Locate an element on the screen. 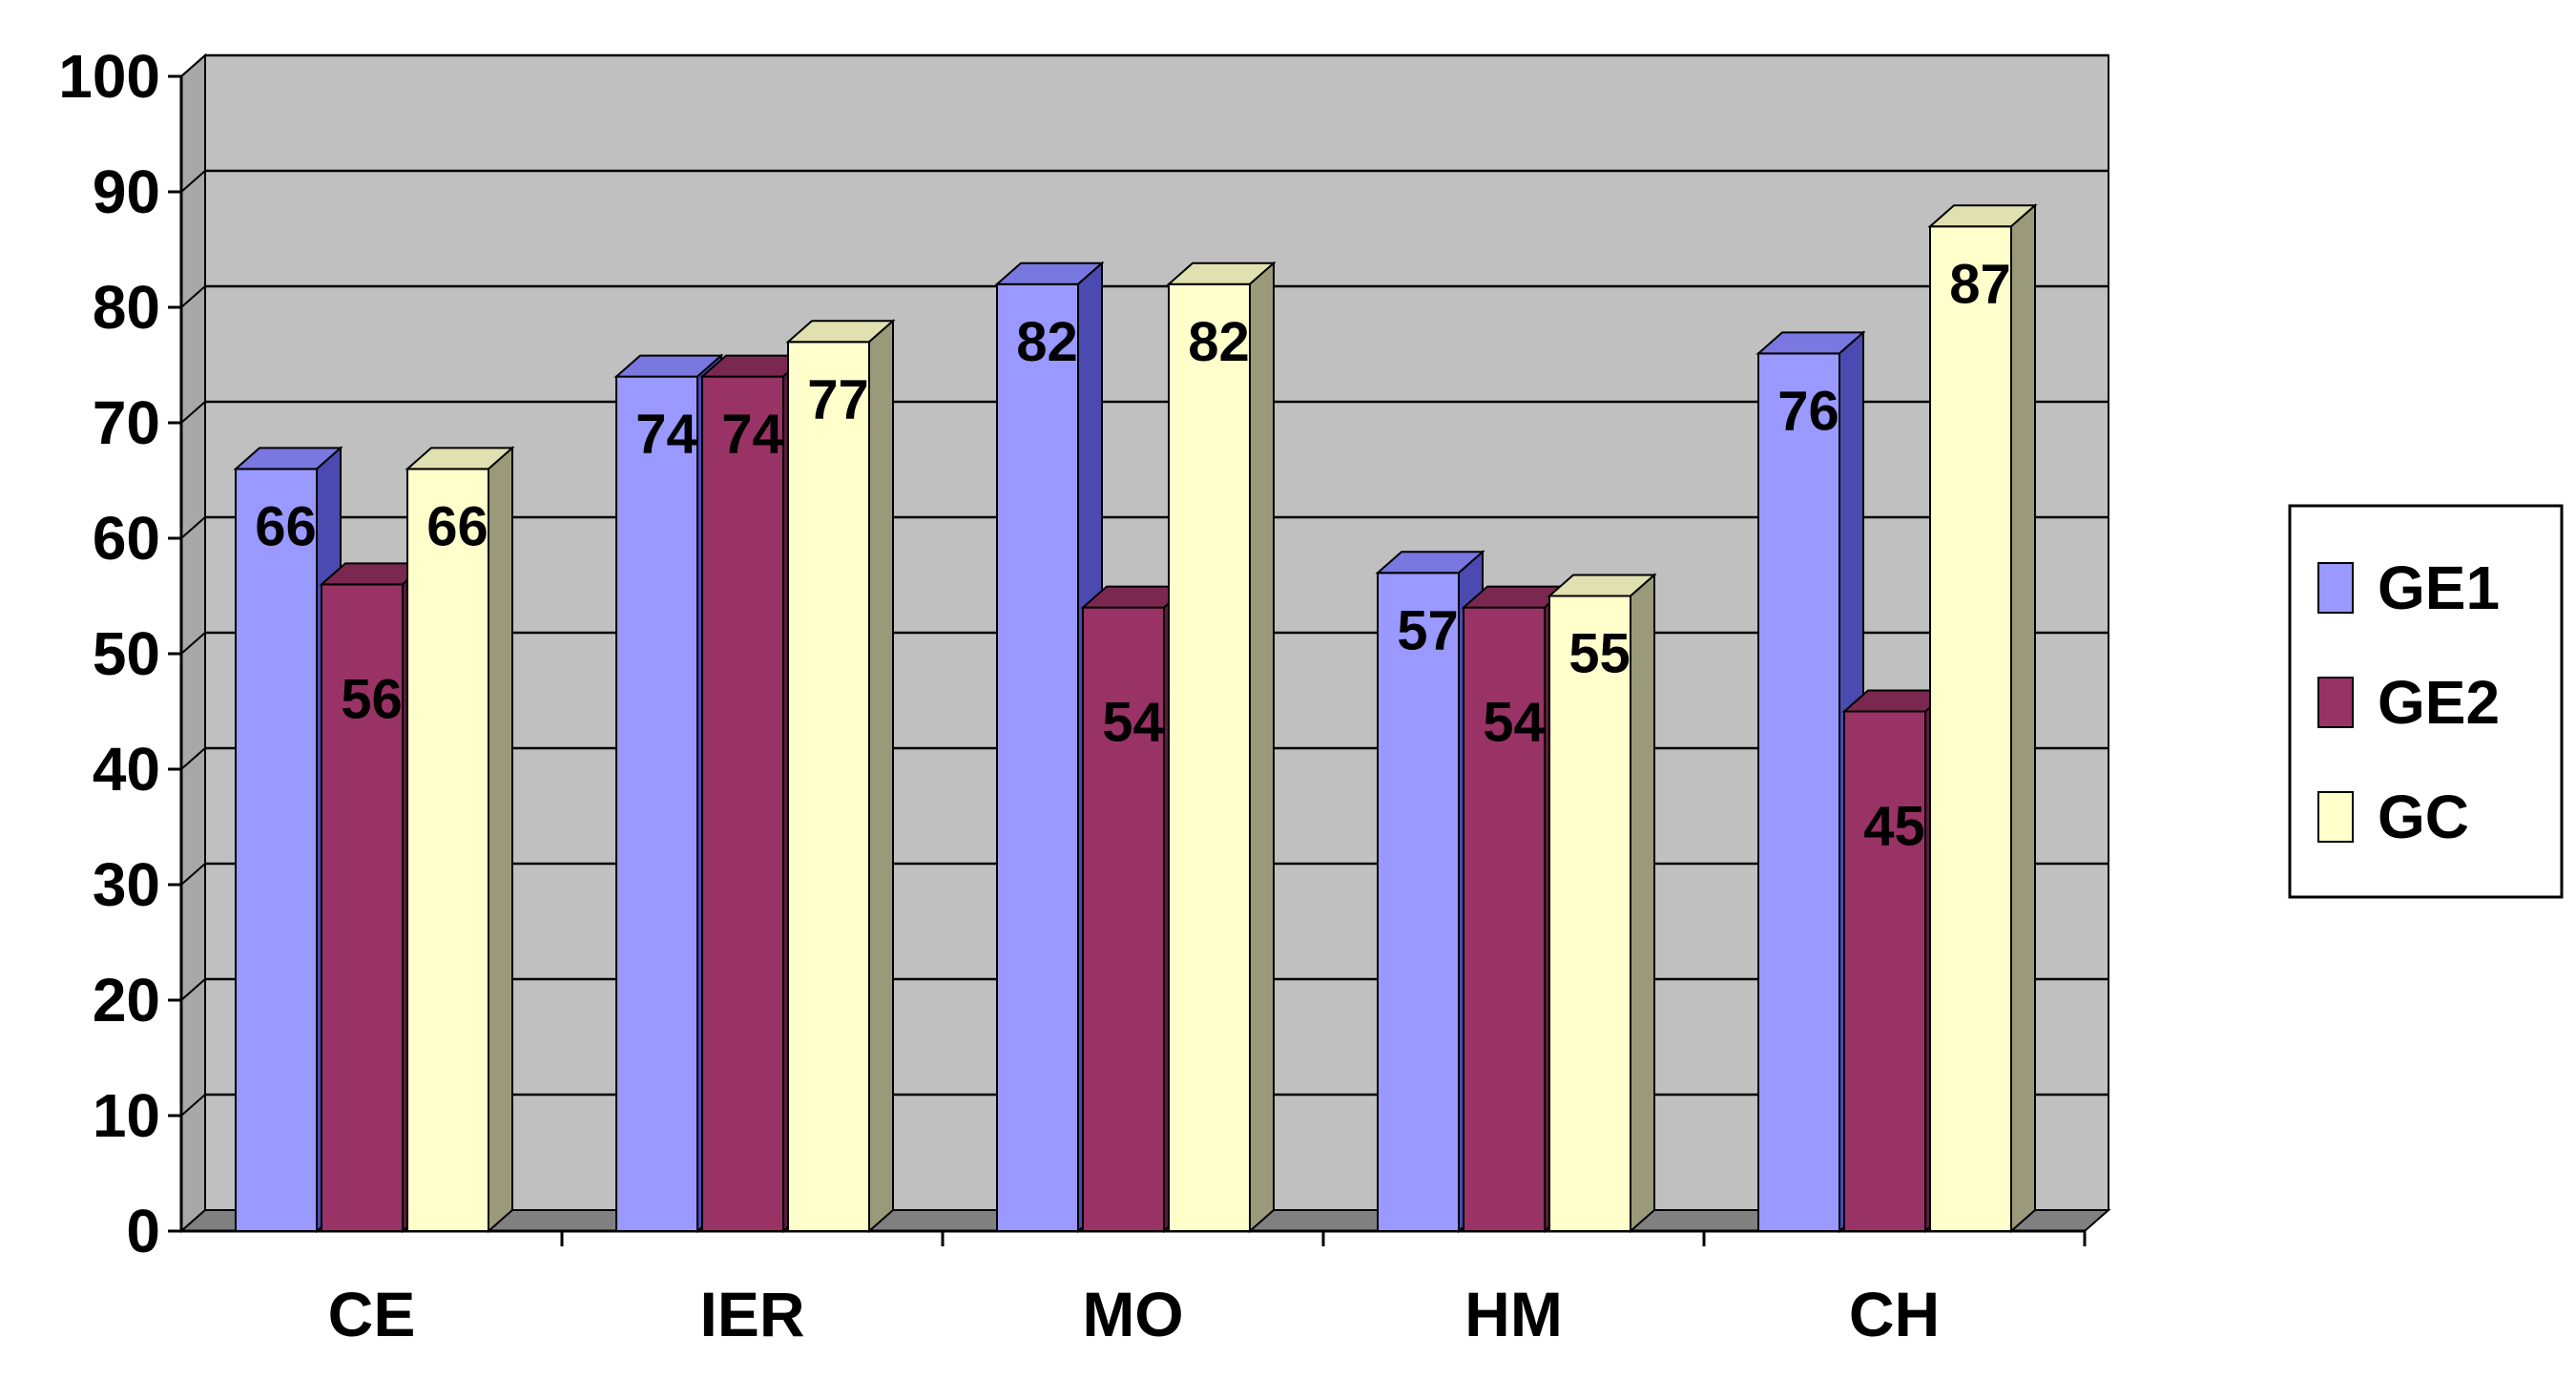  y-tick-label: 20 is located at coordinates (126, 1000).